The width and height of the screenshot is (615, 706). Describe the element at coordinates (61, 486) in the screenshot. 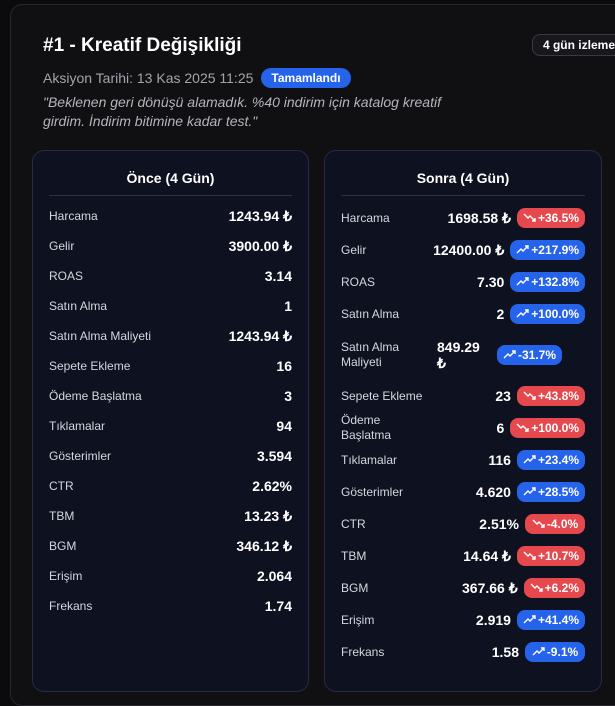

I see `metric-label: CTR` at that location.